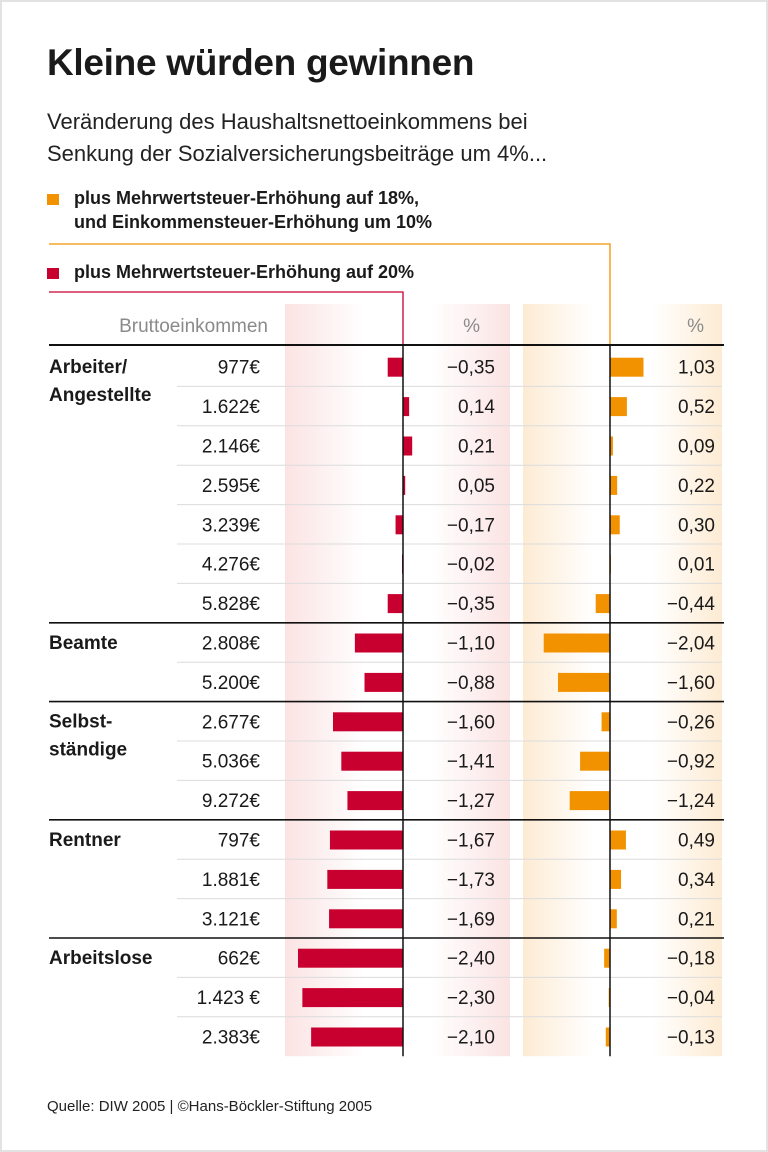 This screenshot has width=768, height=1152. What do you see at coordinates (85, 840) in the screenshot?
I see `group-label: Rentner` at bounding box center [85, 840].